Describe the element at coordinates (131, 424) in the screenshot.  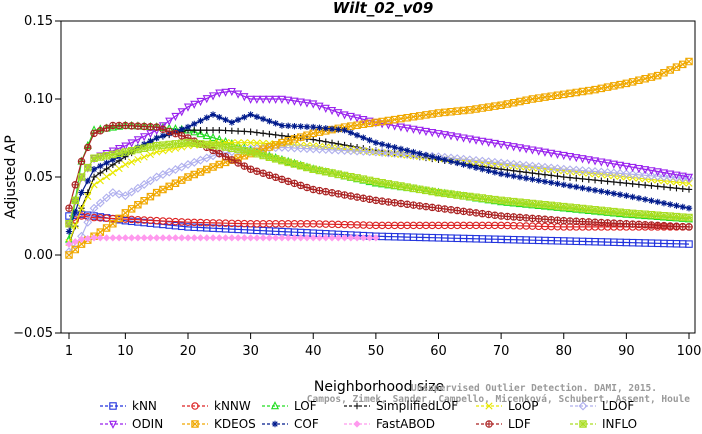
I see `legend-item-odin: ODIN` at that location.